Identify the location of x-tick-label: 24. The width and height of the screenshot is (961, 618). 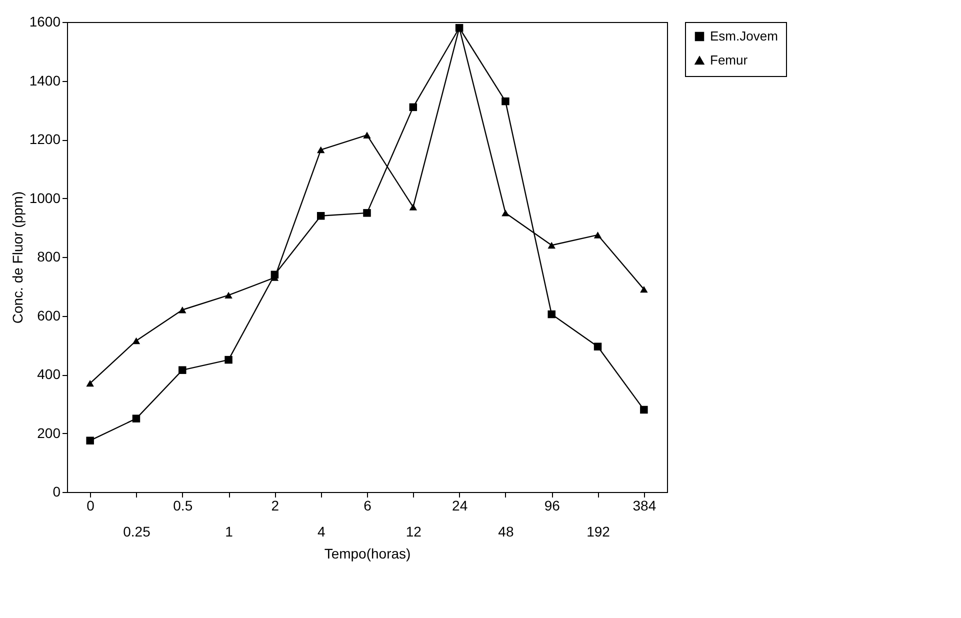
(460, 506).